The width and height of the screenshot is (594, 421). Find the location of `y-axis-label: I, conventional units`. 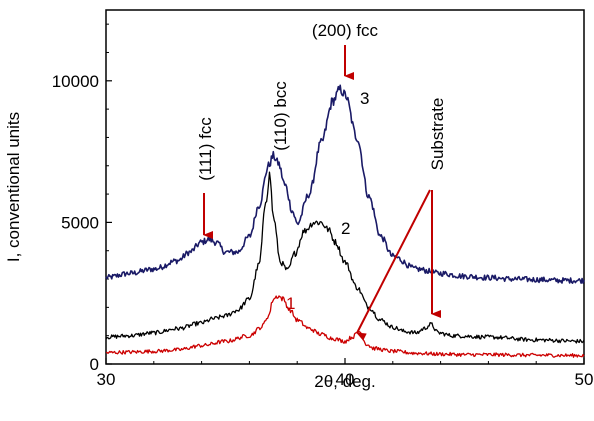

y-axis-label: I, conventional units is located at coordinates (13, 187).